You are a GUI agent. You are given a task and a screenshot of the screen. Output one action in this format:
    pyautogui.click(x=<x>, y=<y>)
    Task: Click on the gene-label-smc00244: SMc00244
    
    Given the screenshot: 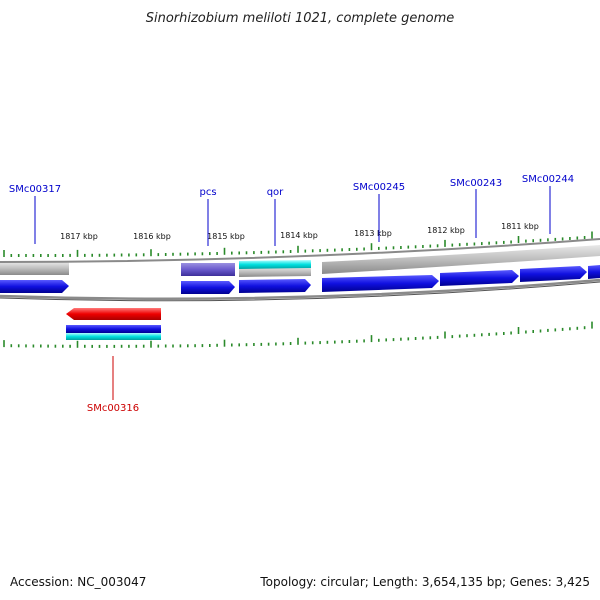 What is the action you would take?
    pyautogui.click(x=548, y=179)
    